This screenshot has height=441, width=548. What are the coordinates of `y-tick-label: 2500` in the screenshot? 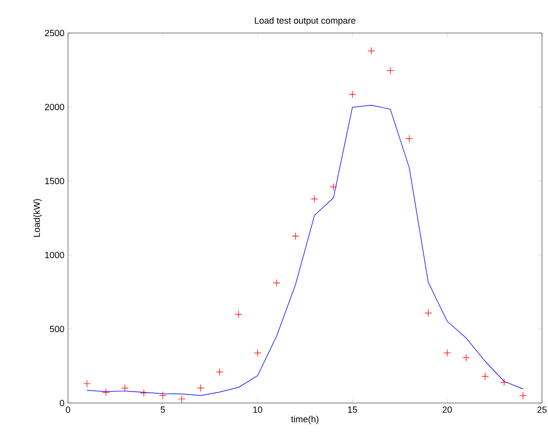 It's located at (54, 33).